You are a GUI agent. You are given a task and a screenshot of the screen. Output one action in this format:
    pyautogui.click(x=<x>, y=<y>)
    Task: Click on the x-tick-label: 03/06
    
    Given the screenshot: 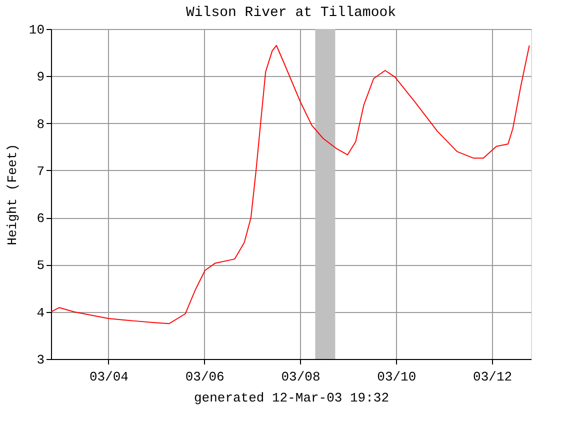 What is the action you would take?
    pyautogui.click(x=204, y=377)
    